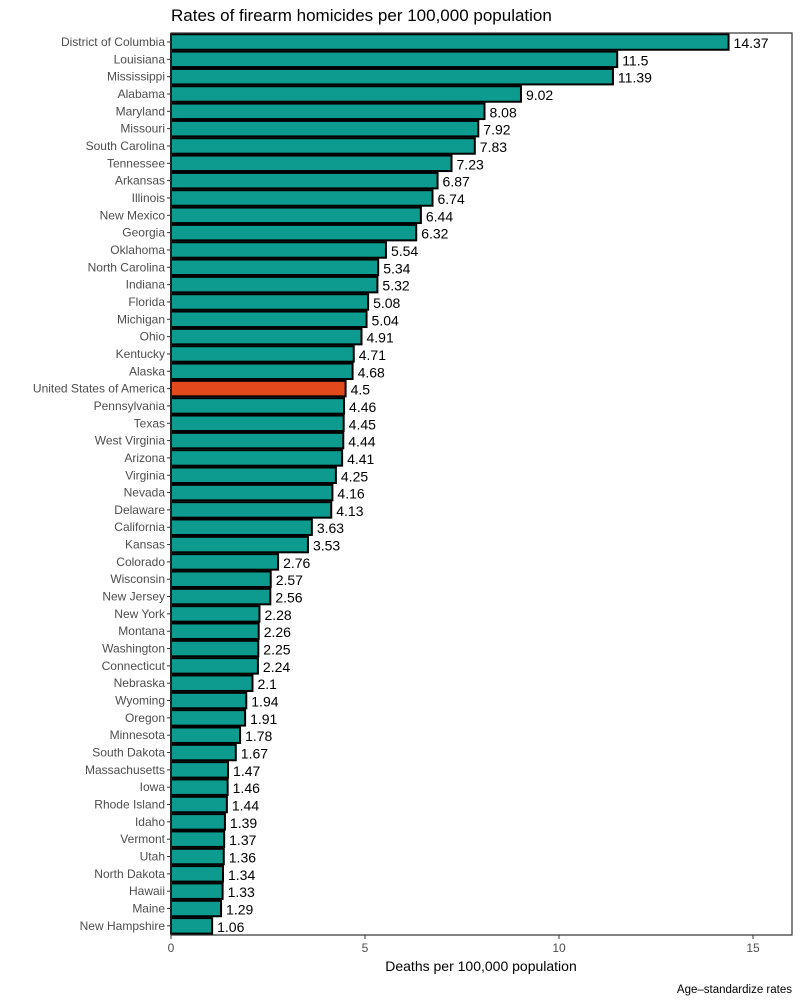  Describe the element at coordinates (147, 371) in the screenshot. I see `y-tick-label: Alaska` at that location.